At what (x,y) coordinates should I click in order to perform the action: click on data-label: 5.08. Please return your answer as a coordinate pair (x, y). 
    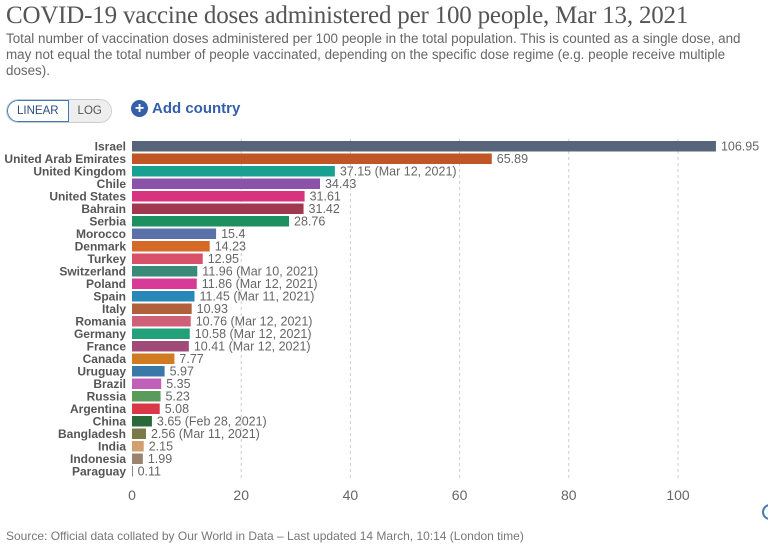
    Looking at the image, I should click on (177, 409).